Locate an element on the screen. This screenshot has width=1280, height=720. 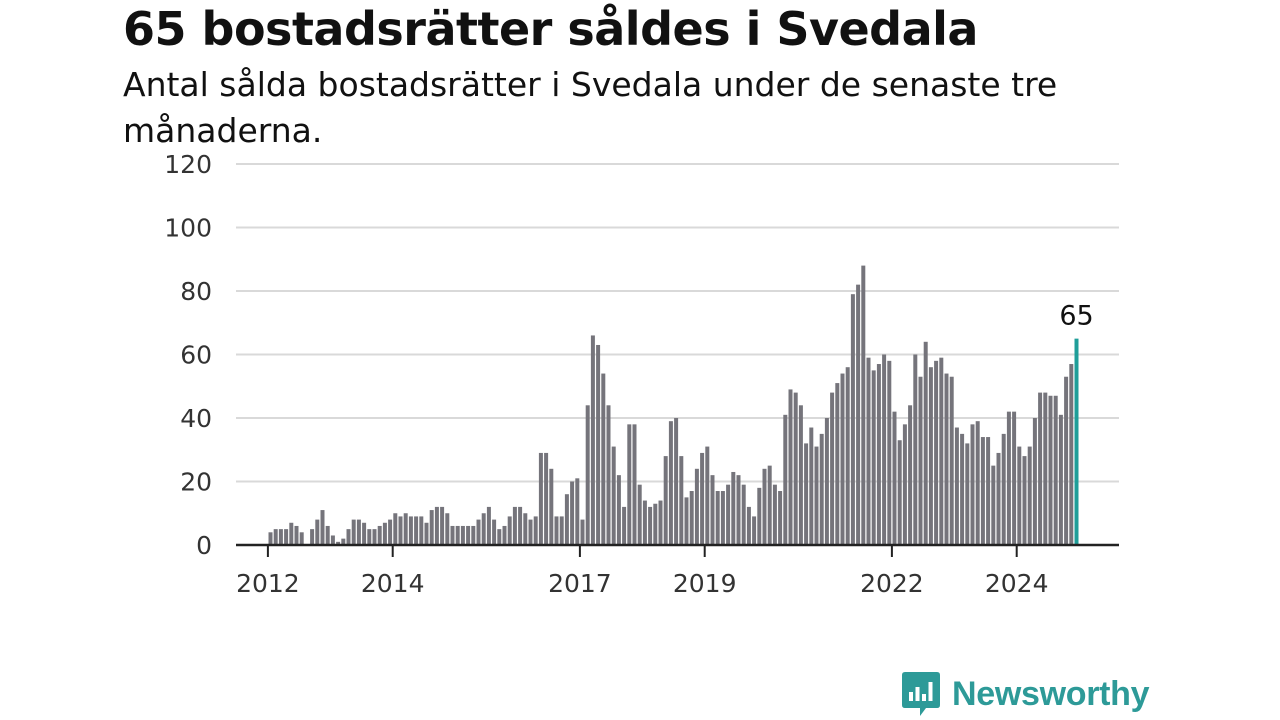
y-tick-label: 60 is located at coordinates (196, 355).